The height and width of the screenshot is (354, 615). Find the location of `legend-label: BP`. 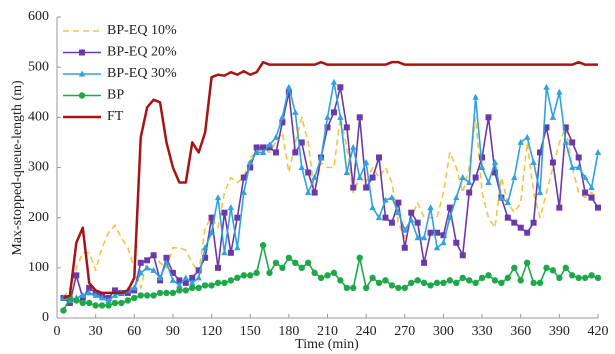

legend-label: BP is located at coordinates (115, 95).